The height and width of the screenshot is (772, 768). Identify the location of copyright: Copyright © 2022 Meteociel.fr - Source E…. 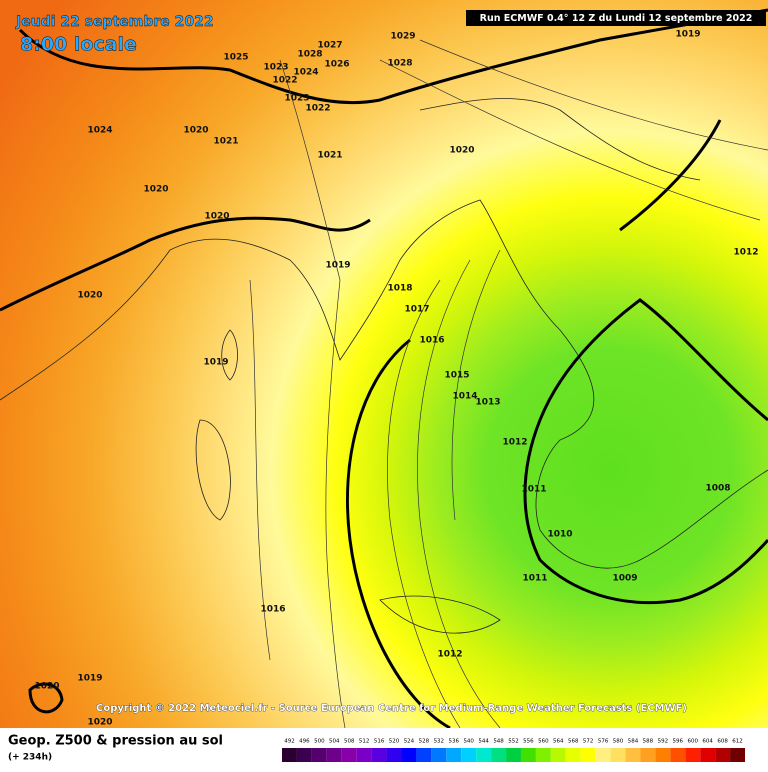
(391, 708).